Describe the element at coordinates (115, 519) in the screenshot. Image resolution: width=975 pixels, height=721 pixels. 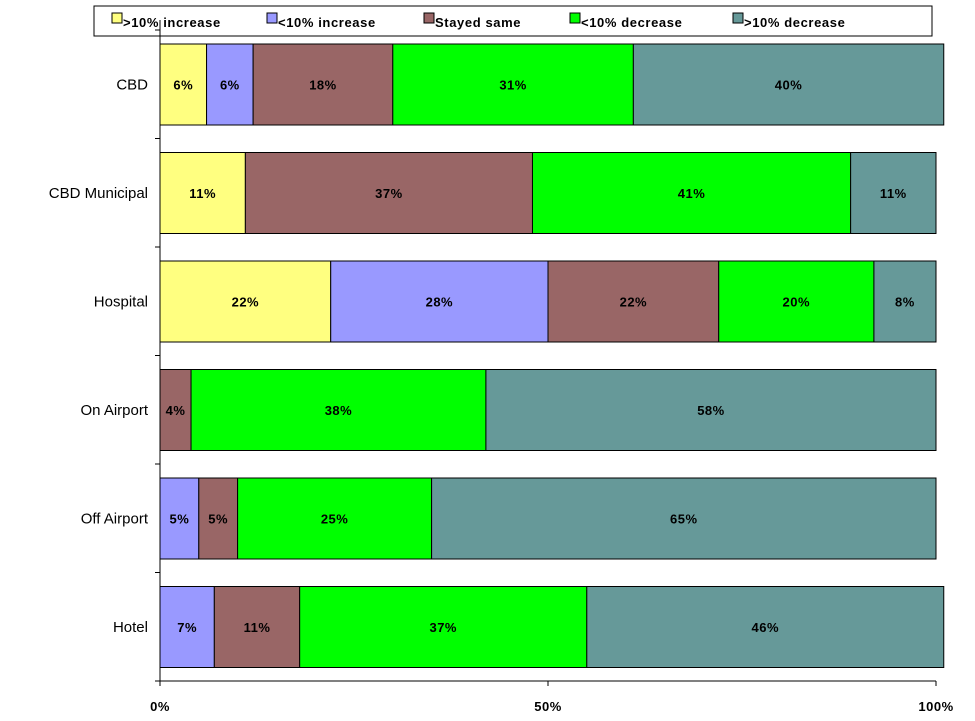
I see `category-label: Off Airport` at that location.